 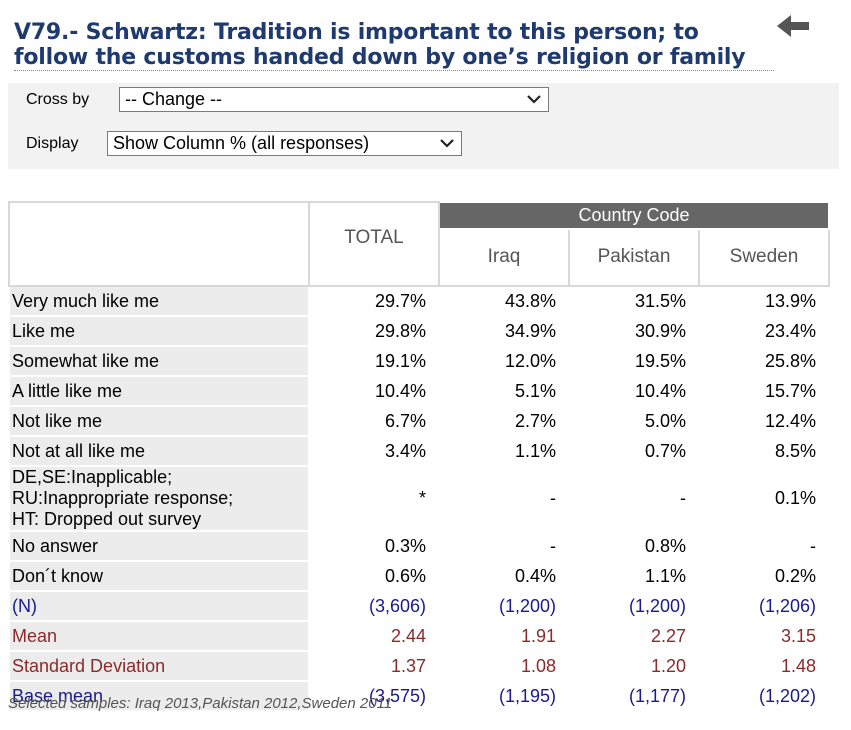 I want to click on row-label: Very much like me, so click(x=159, y=301).